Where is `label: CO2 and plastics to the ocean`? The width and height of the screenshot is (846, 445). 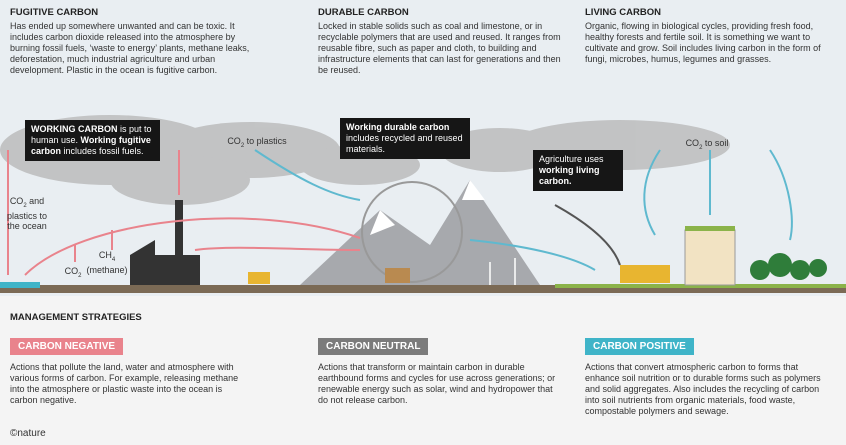 label: CO2 and plastics to the ocean is located at coordinates (27, 213).